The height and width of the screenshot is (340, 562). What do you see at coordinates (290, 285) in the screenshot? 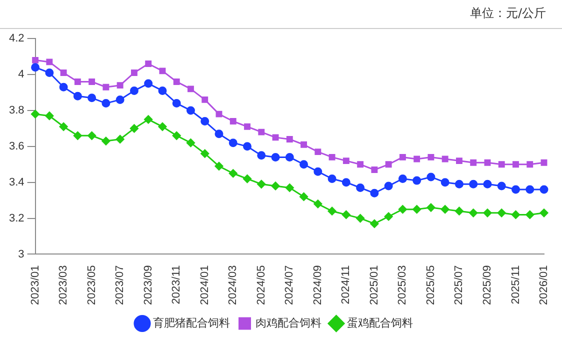
I see `x-tick-label: 2024/07` at bounding box center [290, 285].